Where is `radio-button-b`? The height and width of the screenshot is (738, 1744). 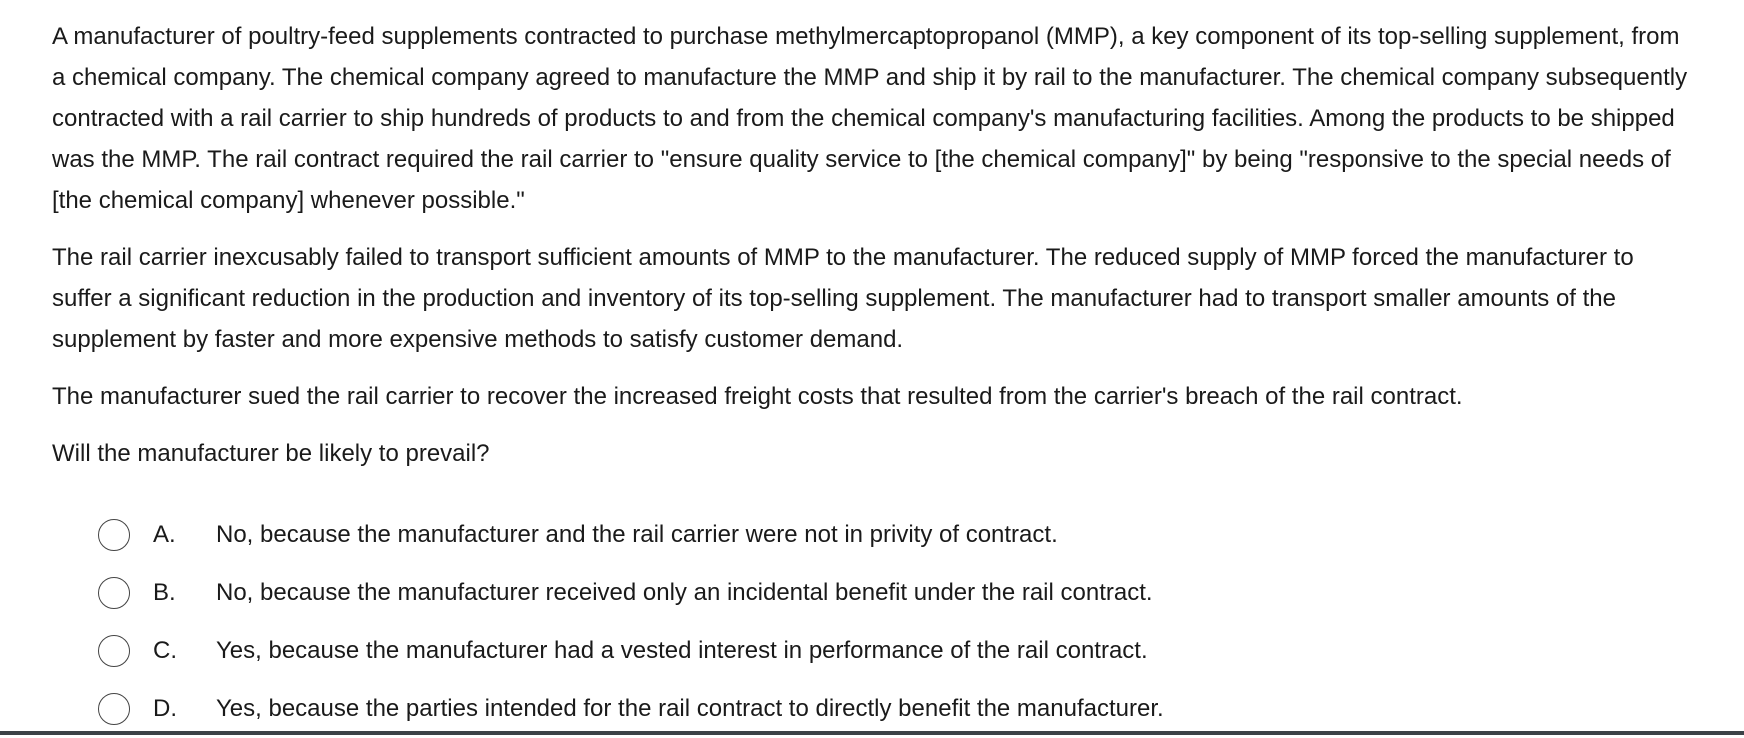
radio-button-b is located at coordinates (114, 593).